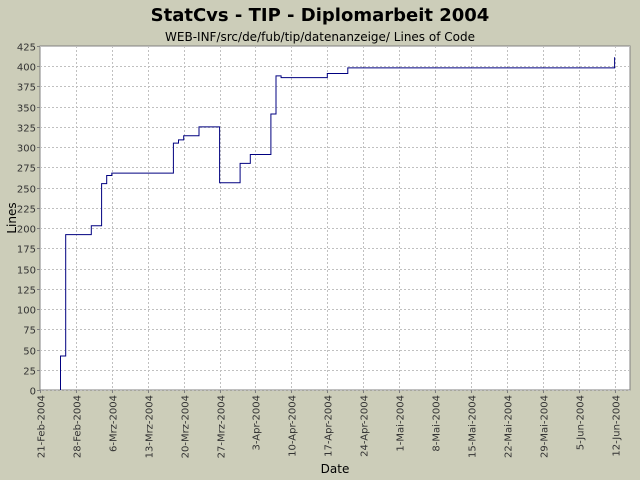 The image size is (640, 480). I want to click on x-tick-label: 24-Apr-2004, so click(365, 426).